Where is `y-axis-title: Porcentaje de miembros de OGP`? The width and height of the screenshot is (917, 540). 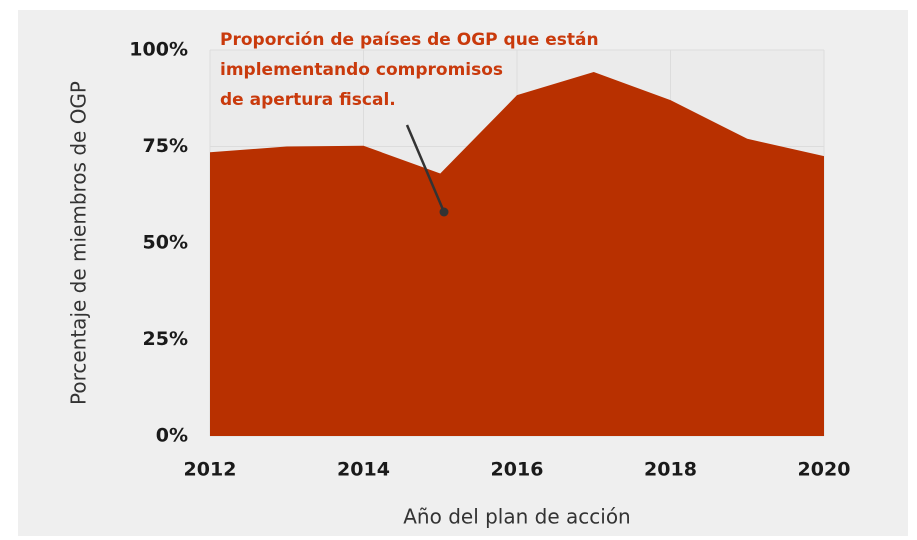 y-axis-title: Porcentaje de miembros de OGP is located at coordinates (79, 243).